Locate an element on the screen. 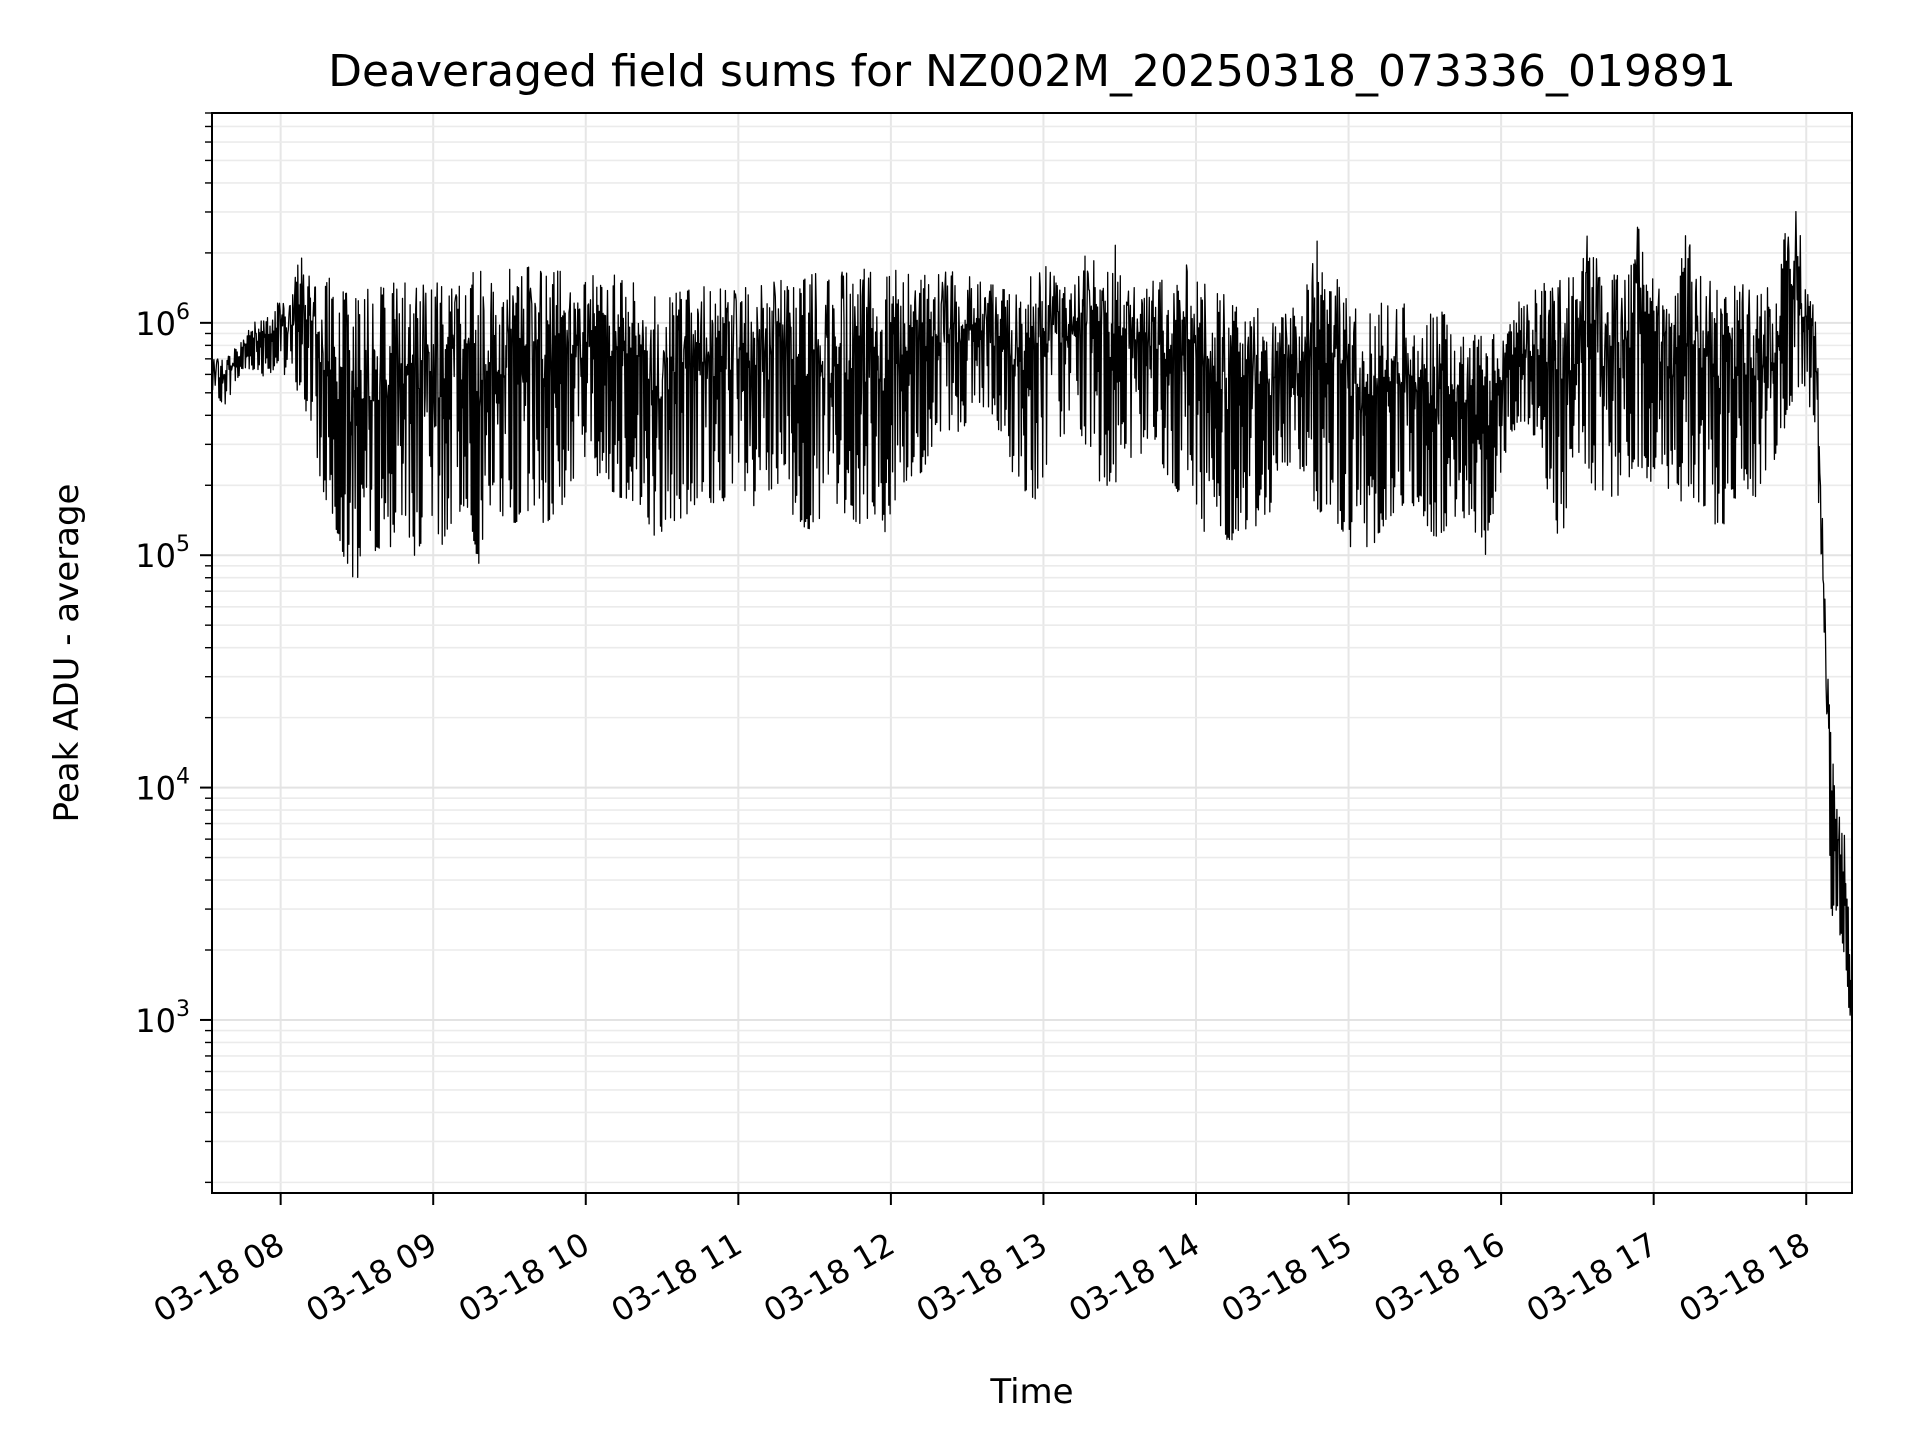 Image resolution: width=1920 pixels, height=1440 pixels. y-tick-label: 10³ is located at coordinates (162, 1018).